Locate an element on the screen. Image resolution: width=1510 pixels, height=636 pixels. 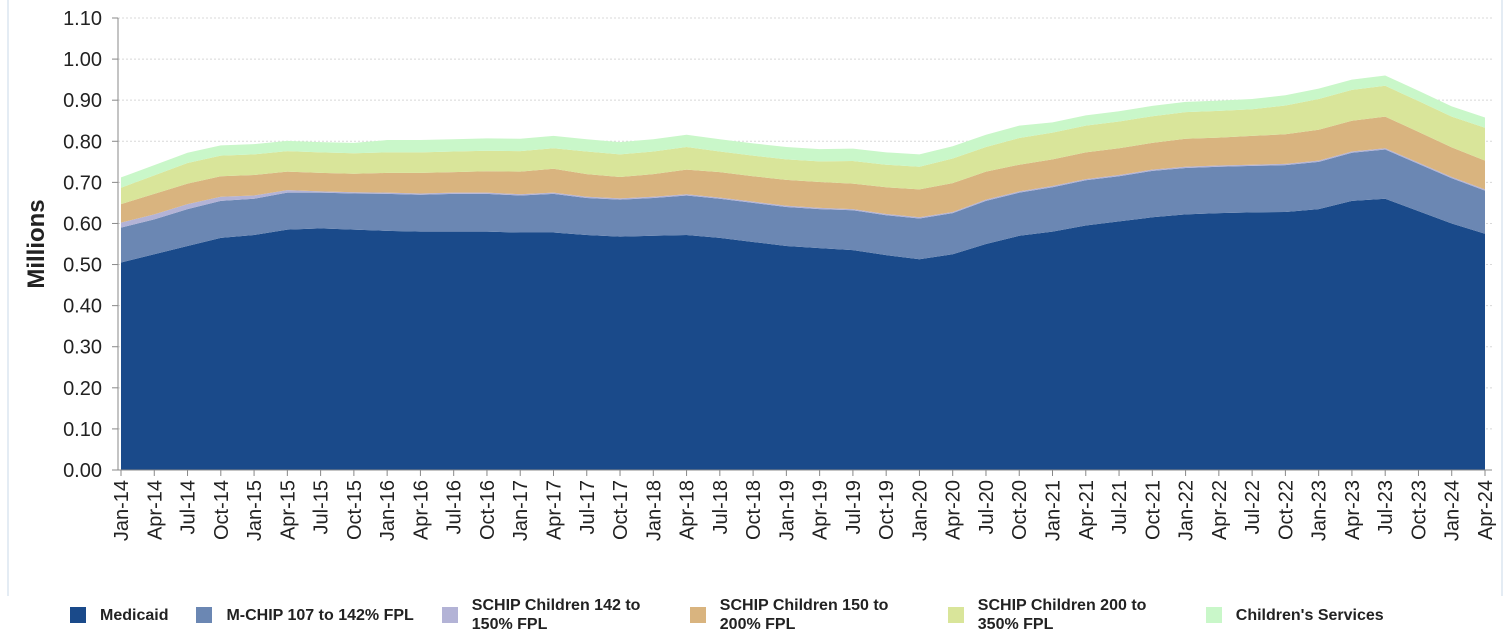
x-tick-label: Jul-18 is located at coordinates (721, 507).